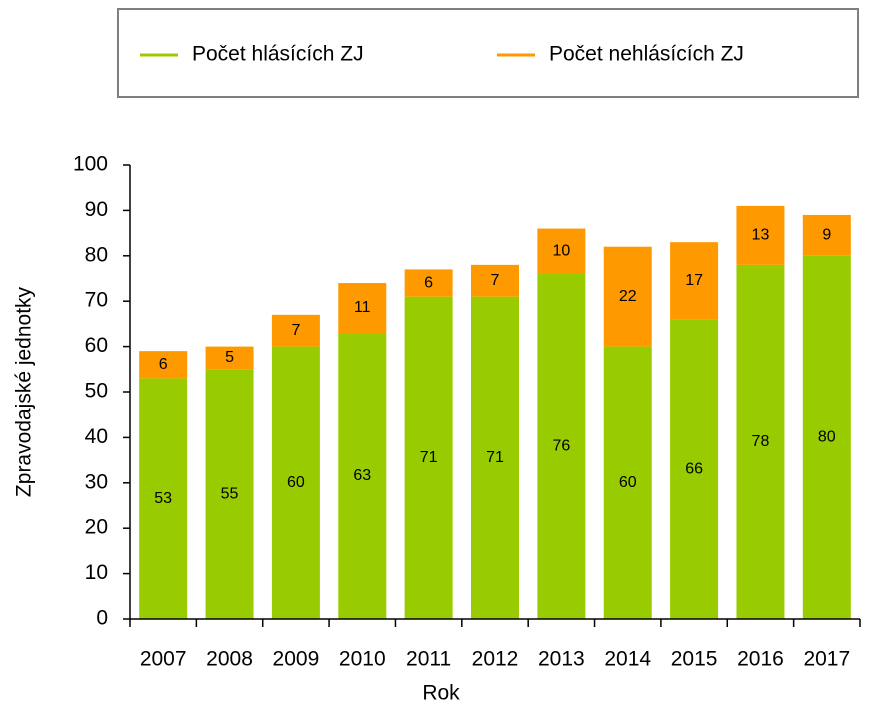  I want to click on value-label: 17, so click(694, 280).